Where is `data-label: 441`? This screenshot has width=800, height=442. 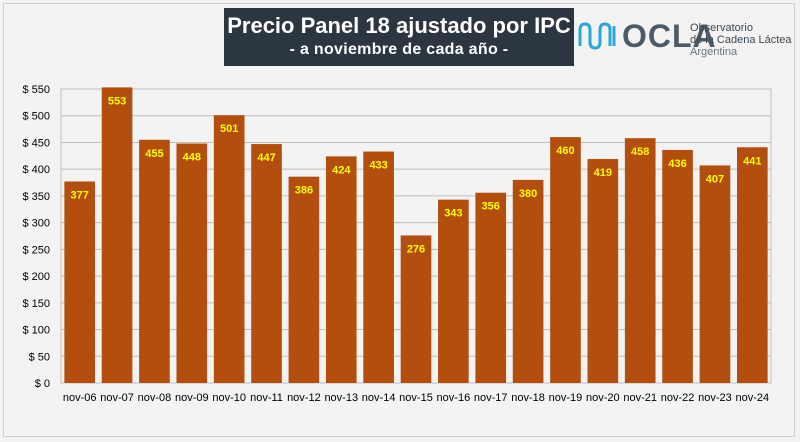
data-label: 441 is located at coordinates (752, 161).